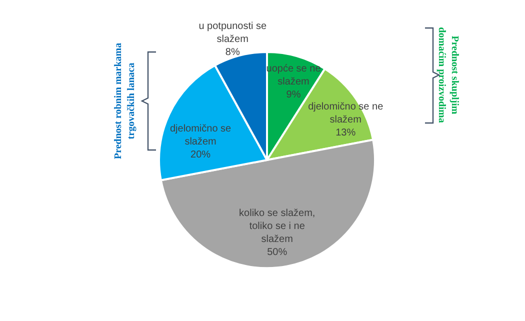 The image size is (525, 321). Describe the element at coordinates (277, 252) in the screenshot. I see `data-label: 50%` at that location.